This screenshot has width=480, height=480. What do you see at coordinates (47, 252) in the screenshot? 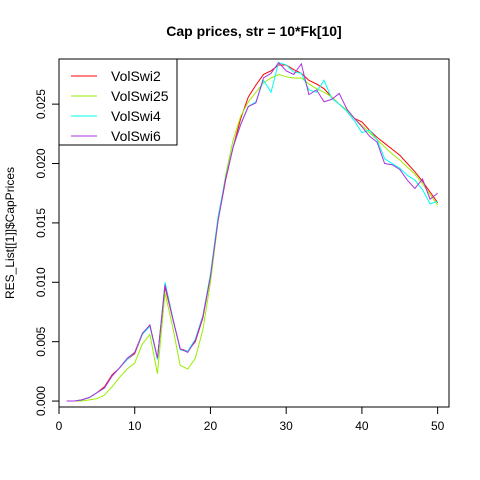
I see `y-axis: 0.000 0.005 0.010 0.015 0.020 0.025` at bounding box center [47, 252].